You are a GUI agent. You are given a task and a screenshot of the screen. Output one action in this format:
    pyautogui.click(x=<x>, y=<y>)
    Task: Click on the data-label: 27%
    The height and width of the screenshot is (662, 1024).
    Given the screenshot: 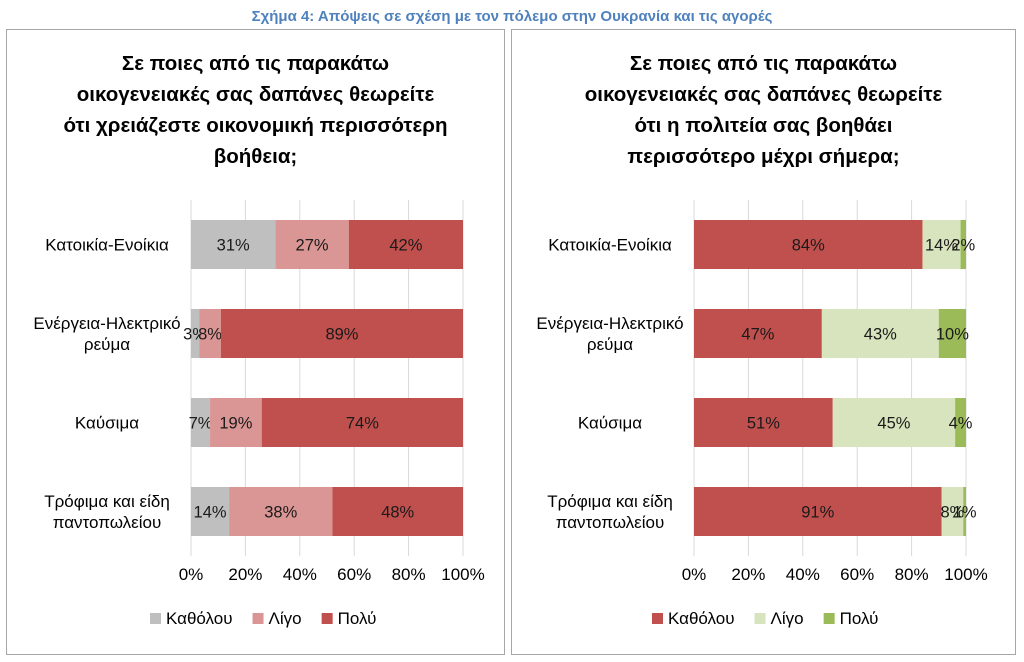 What is the action you would take?
    pyautogui.click(x=312, y=246)
    